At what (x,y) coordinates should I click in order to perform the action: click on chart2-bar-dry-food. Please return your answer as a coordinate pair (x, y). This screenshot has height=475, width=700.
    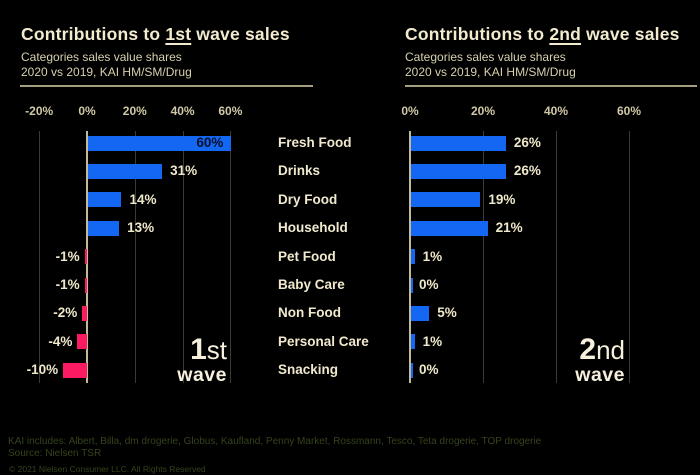
    Looking at the image, I should click on (446, 200).